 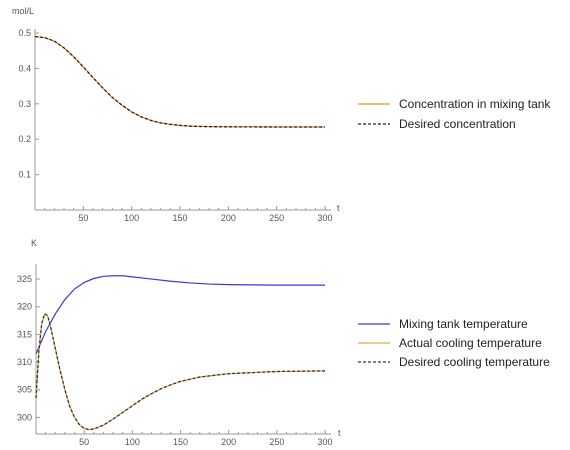 What do you see at coordinates (24, 417) in the screenshot?
I see `y-tick-label: 300` at bounding box center [24, 417].